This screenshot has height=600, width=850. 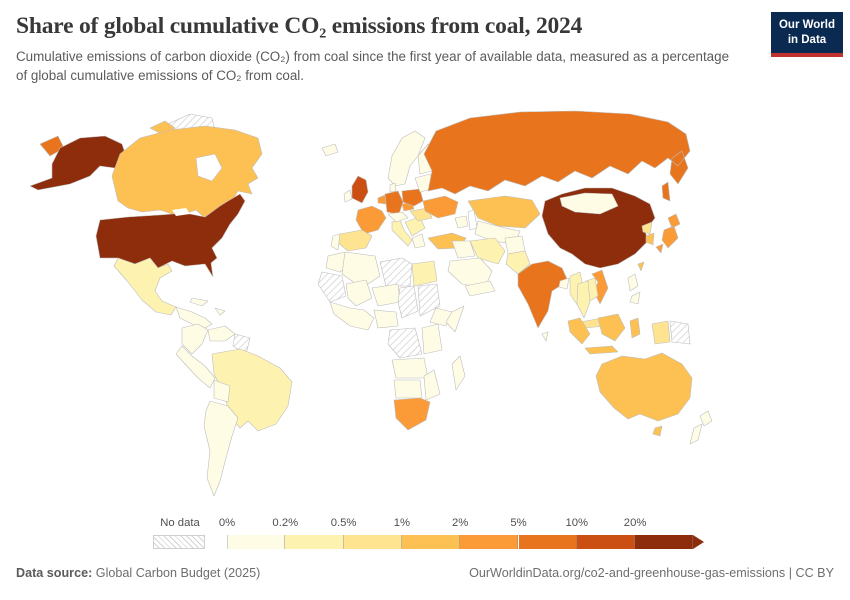 What do you see at coordinates (221, 333) in the screenshot?
I see `country-venezuela` at bounding box center [221, 333].